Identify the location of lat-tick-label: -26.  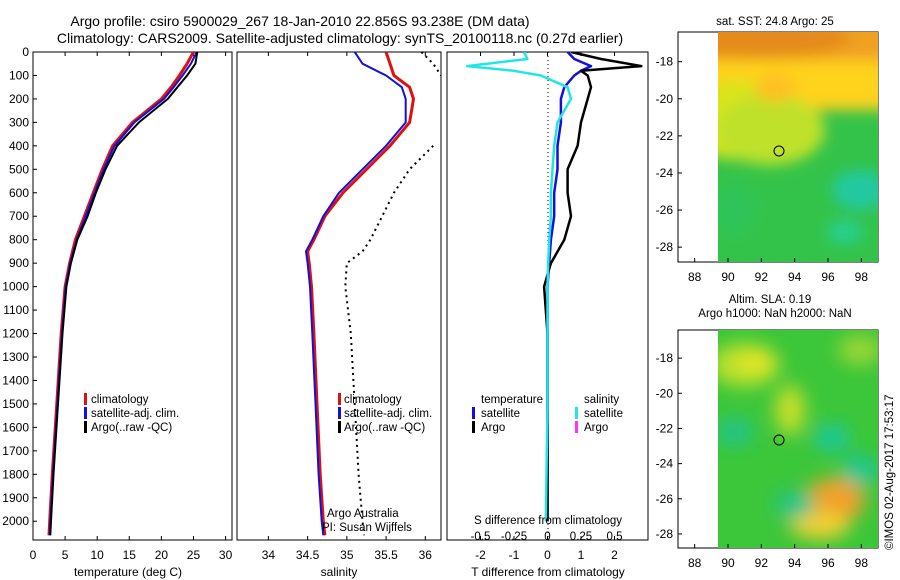
(665, 499).